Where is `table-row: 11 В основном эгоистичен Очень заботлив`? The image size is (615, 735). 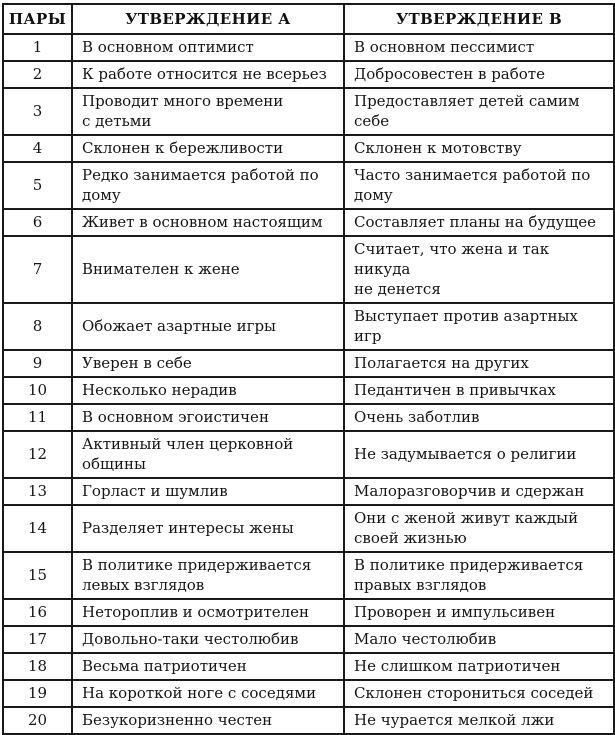
table-row: 11 В основном эгоистичен Очень заботлив is located at coordinates (308, 417).